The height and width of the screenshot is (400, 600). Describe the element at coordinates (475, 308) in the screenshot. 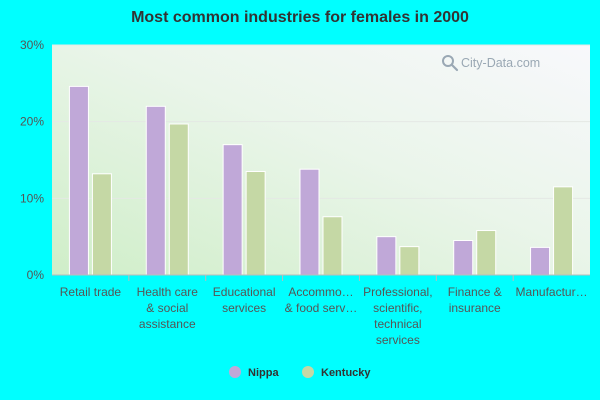

I see `category-label-line: insurance` at that location.